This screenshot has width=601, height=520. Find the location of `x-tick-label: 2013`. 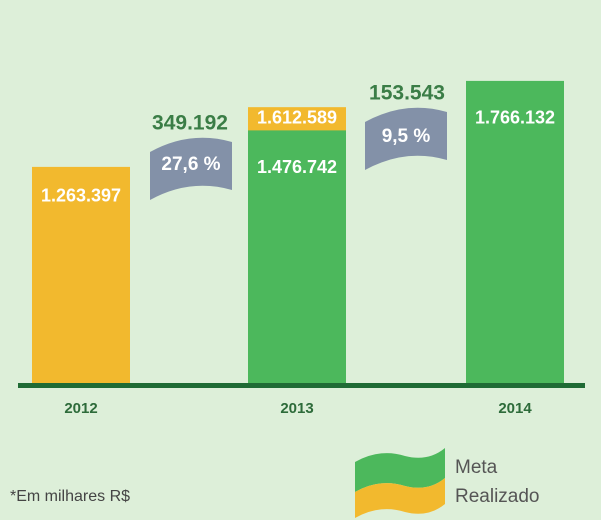

x-tick-label: 2013 is located at coordinates (296, 408).